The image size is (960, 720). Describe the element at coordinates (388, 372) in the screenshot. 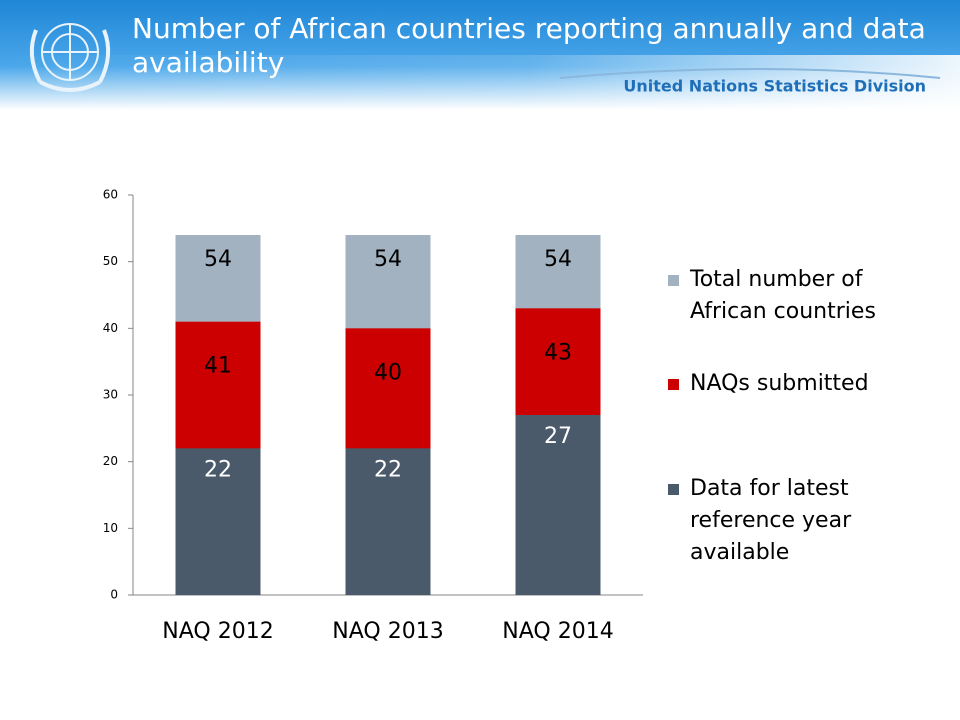

I see `data-label: 40` at that location.